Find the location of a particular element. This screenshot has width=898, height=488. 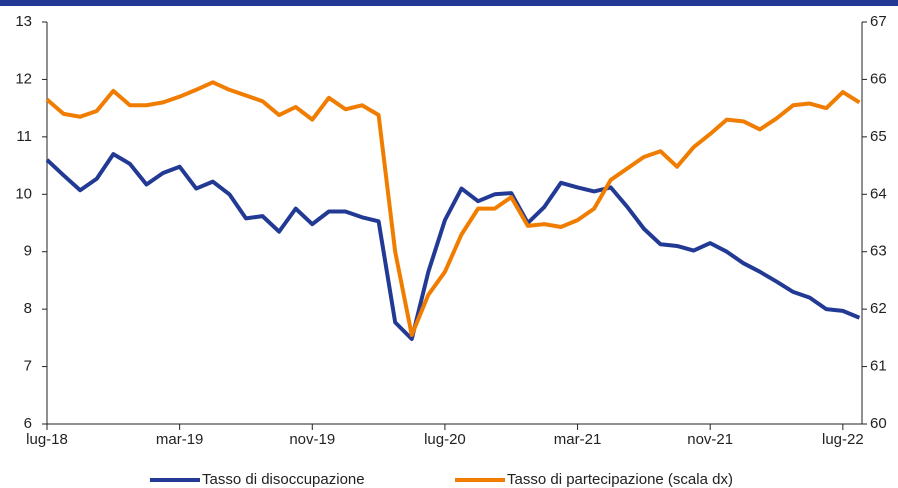

legend-label: Tasso di disoccupazione is located at coordinates (283, 479).